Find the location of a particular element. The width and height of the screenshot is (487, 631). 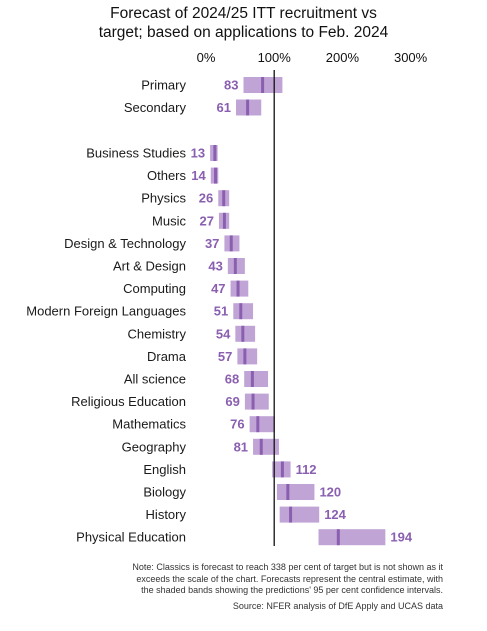

value-label: 51 is located at coordinates (221, 311).